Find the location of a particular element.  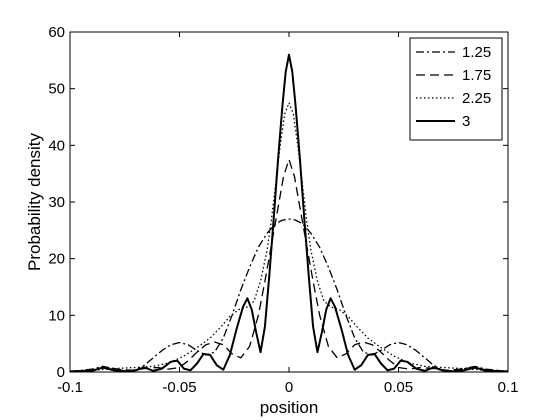

y-tick-label: 20 is located at coordinates (56, 259).